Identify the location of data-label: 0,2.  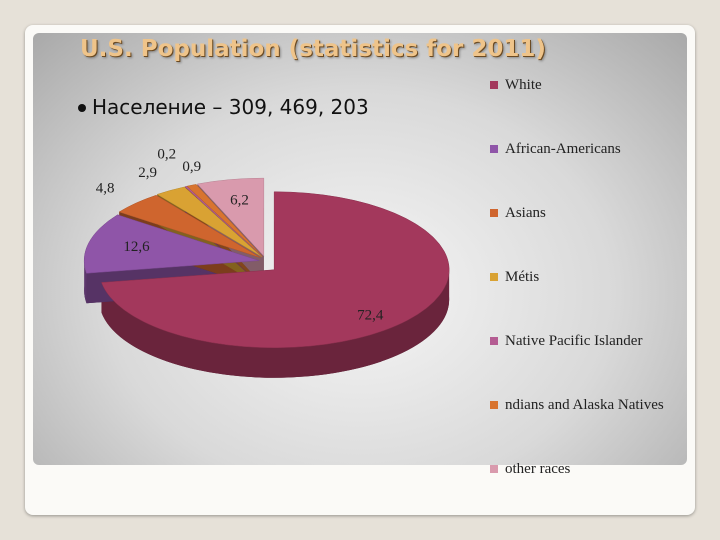
(166, 154).